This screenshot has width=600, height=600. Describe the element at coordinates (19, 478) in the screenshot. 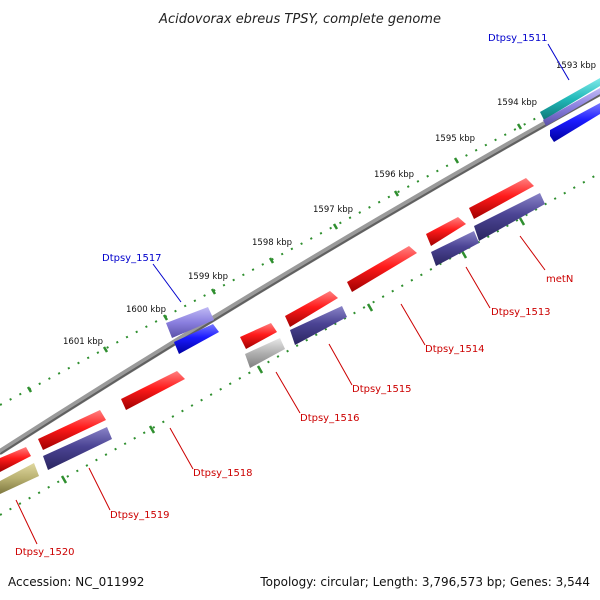

I see `gene-dtpsy-1520-pseudo` at that location.